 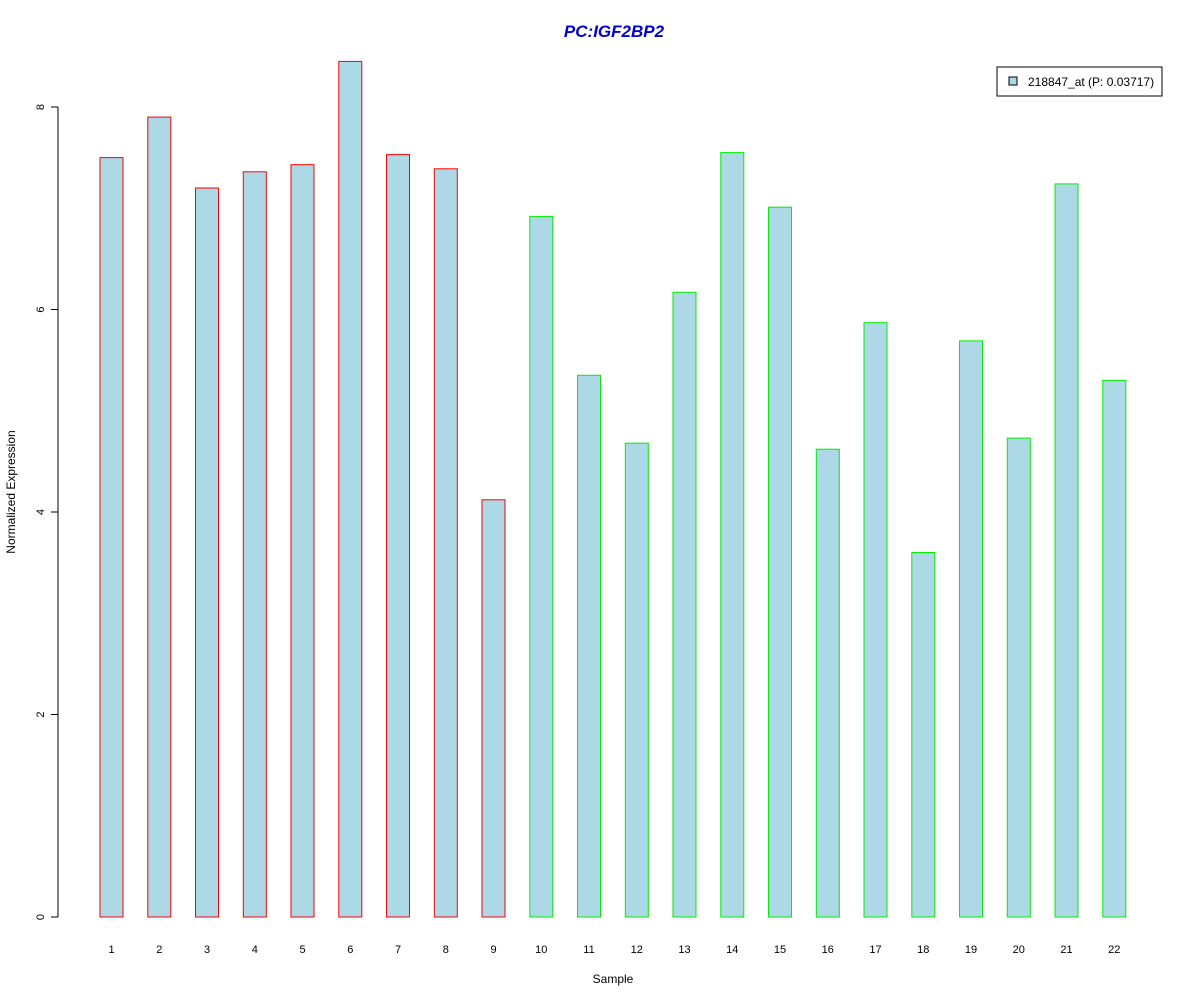 I want to click on y-axis-label: Normalized Expression, so click(x=11, y=491).